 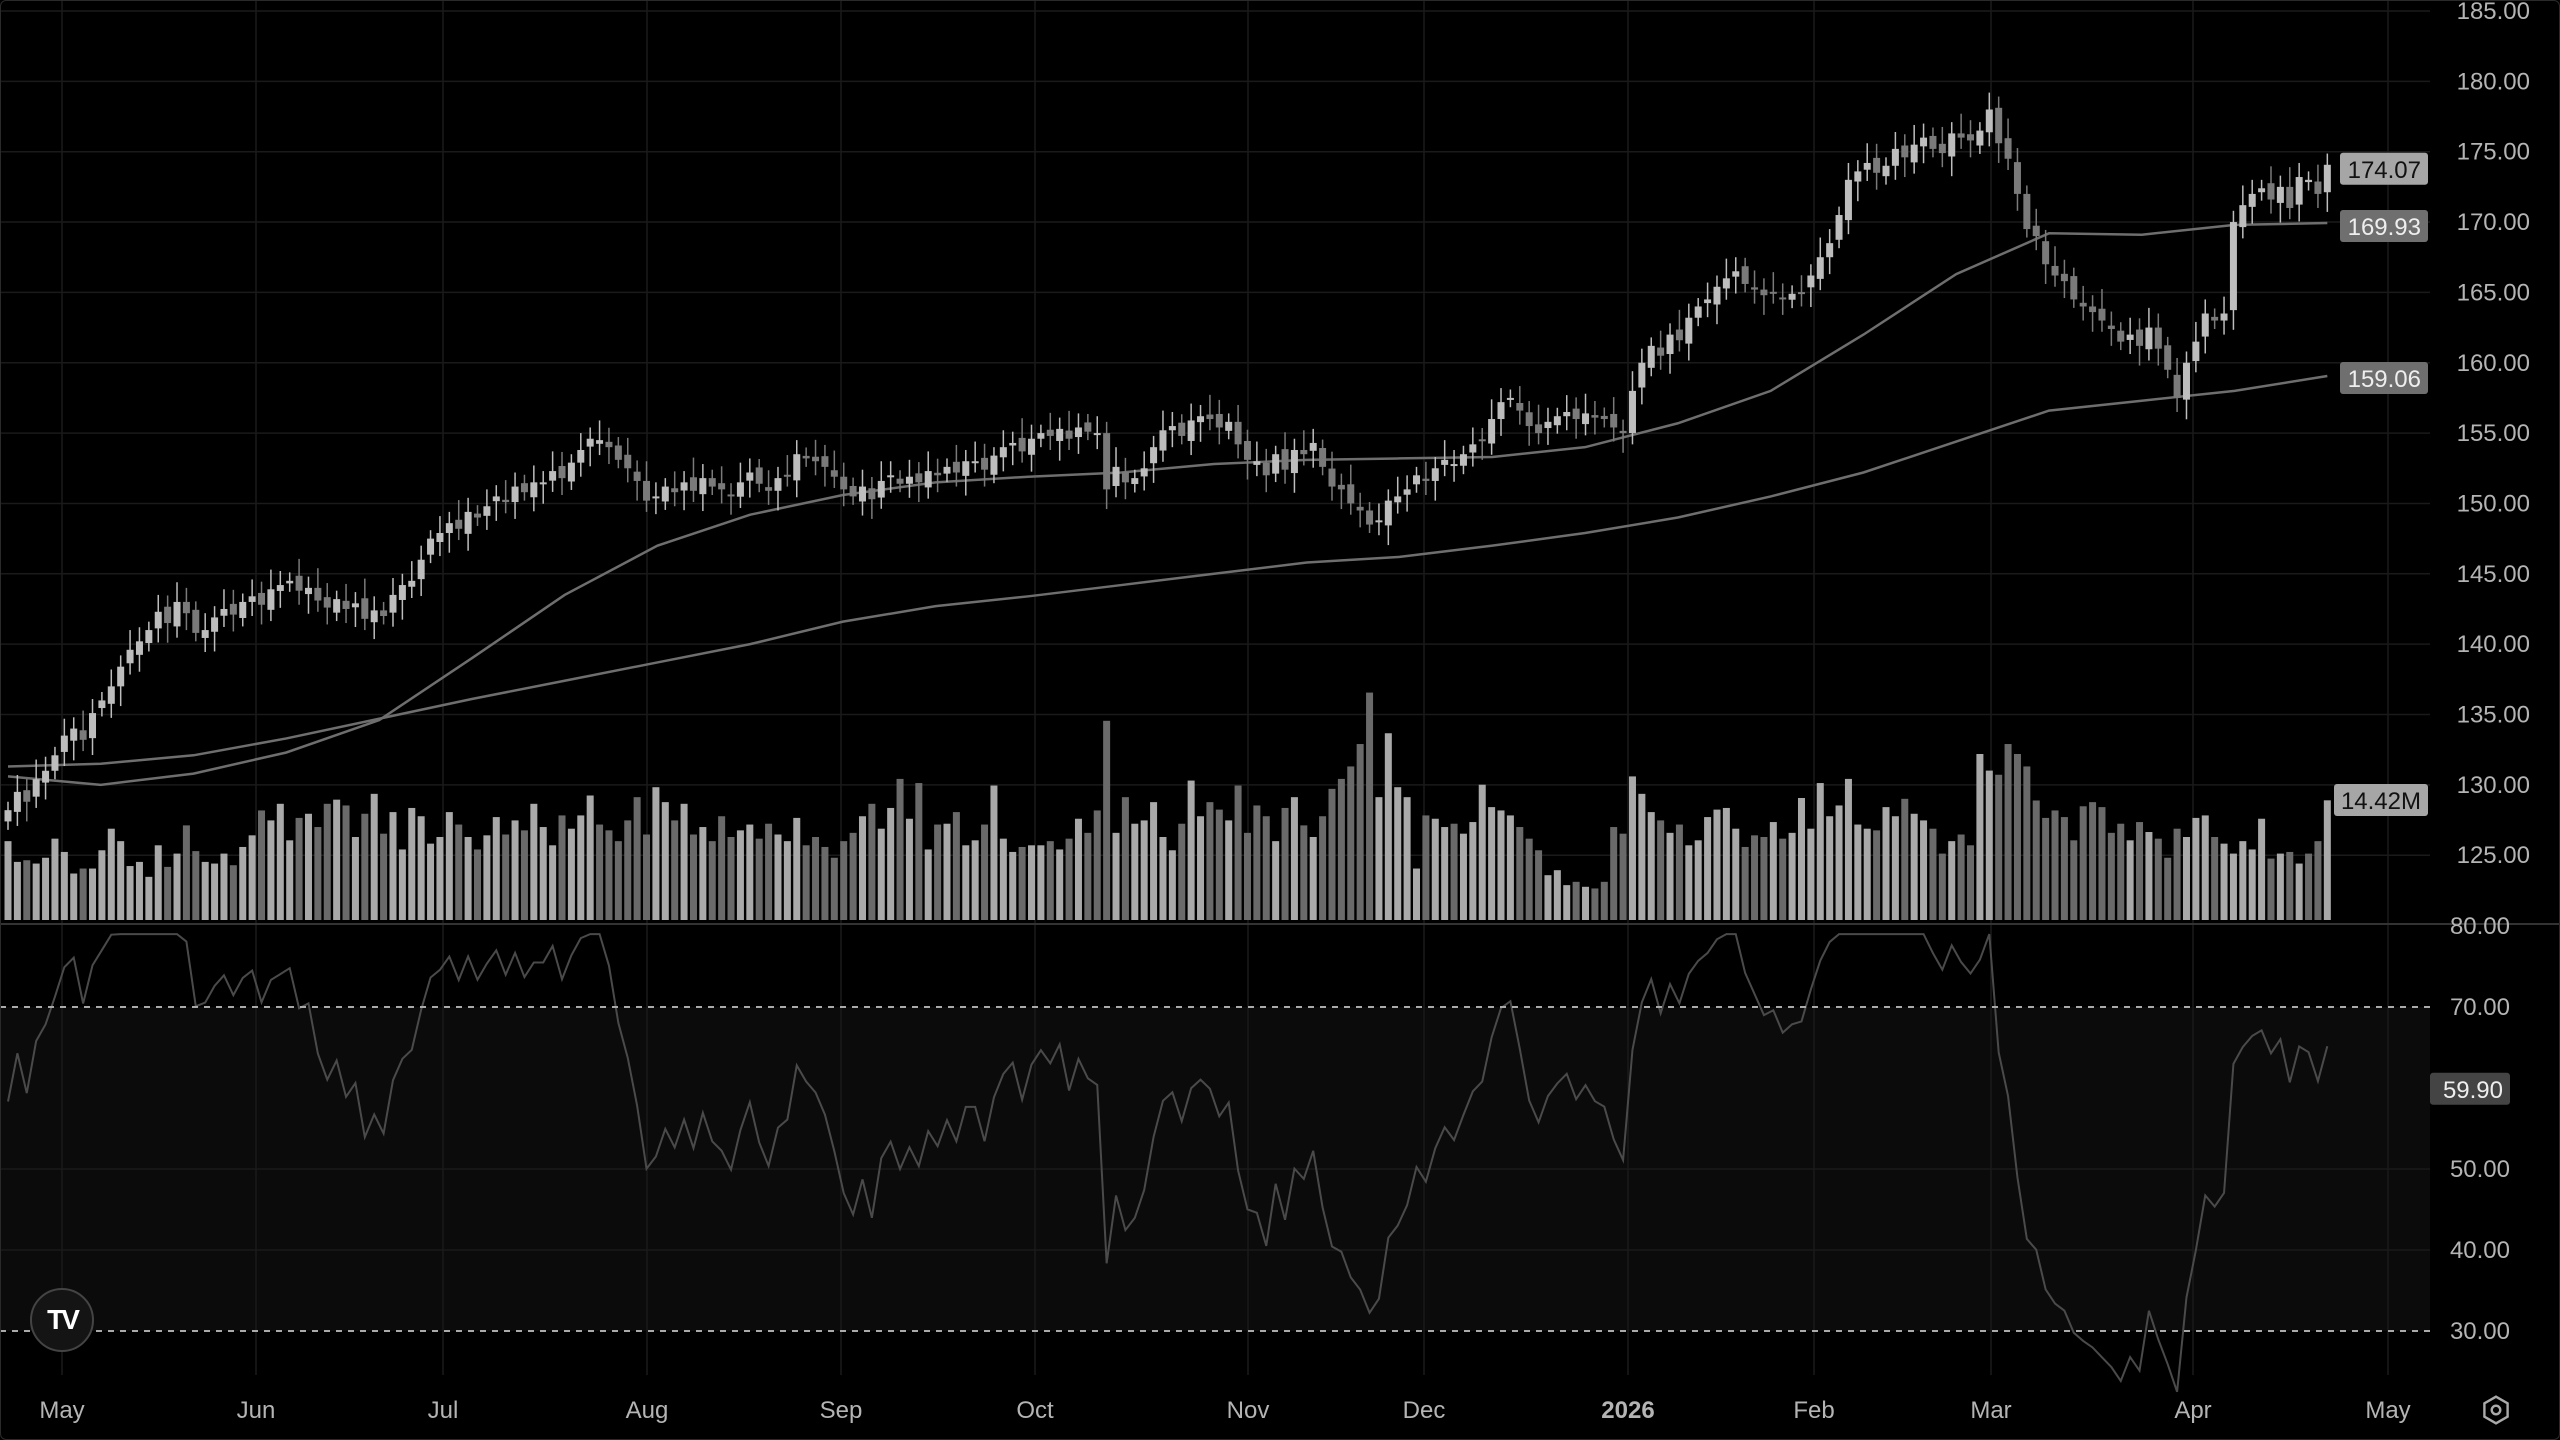 What do you see at coordinates (1424, 1410) in the screenshot?
I see `time-tick-label: Dec` at bounding box center [1424, 1410].